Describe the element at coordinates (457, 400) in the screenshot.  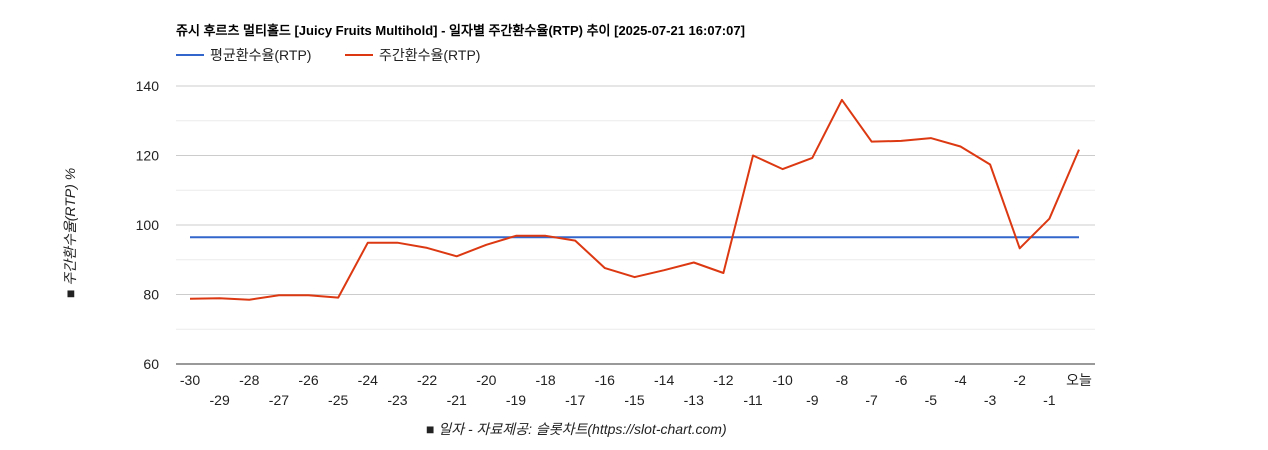
I see `x-tick-label: -21` at that location.